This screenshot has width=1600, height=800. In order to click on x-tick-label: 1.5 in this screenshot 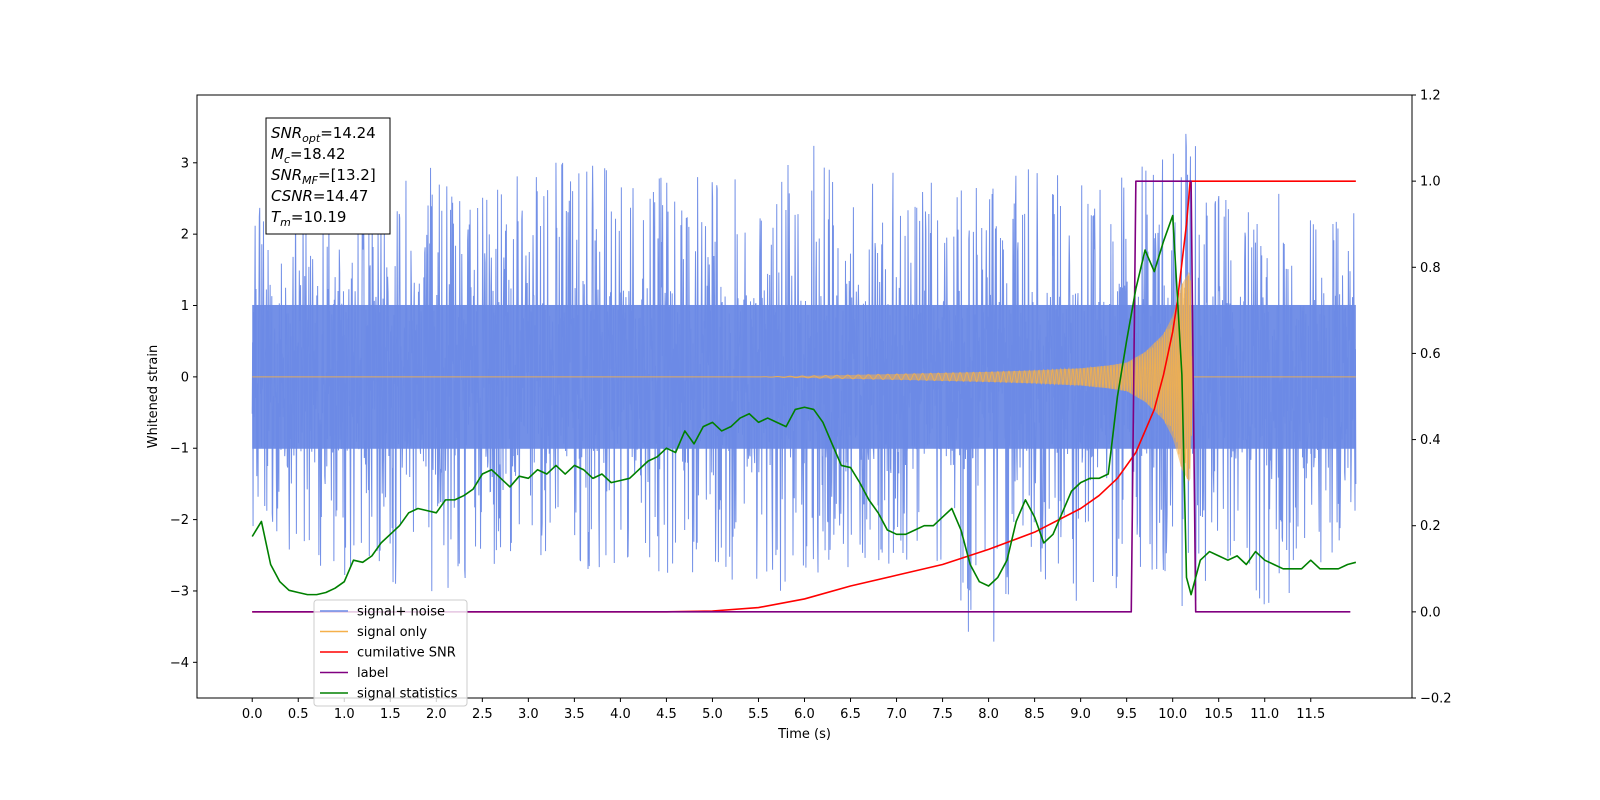, I will do `click(390, 714)`.